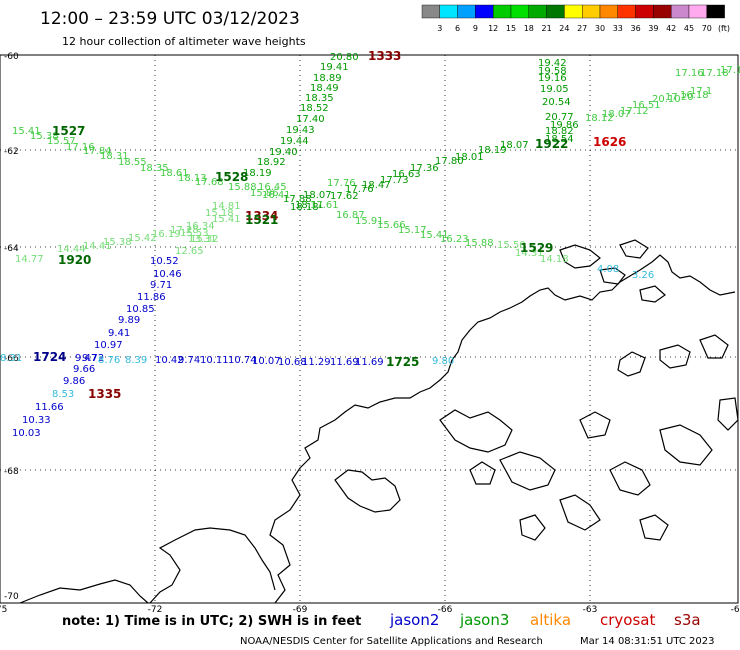 This screenshot has height=650, width=740. I want to click on wave-height-value: 8.76, so click(109, 360).